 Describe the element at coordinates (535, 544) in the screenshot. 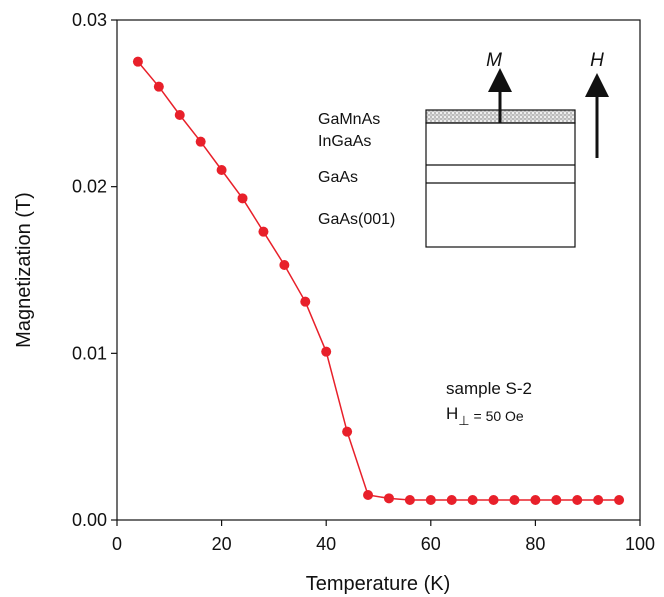

I see `x-tick-label: 80` at that location.